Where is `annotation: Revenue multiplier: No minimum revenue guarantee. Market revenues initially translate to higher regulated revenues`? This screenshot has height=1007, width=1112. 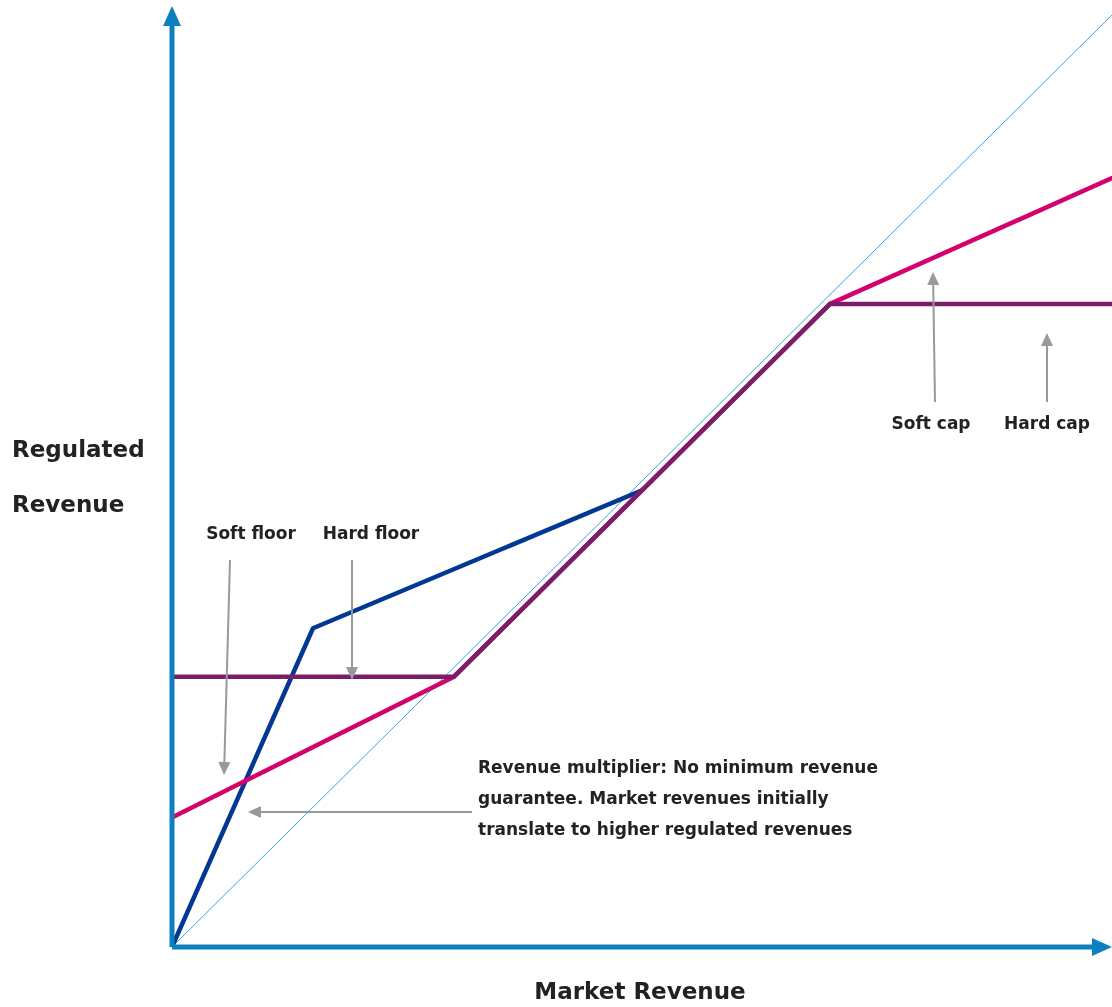 annotation: Revenue multiplier: No minimum revenue guarantee. Market revenues initially translate to higher regulated revenues is located at coordinates (678, 798).